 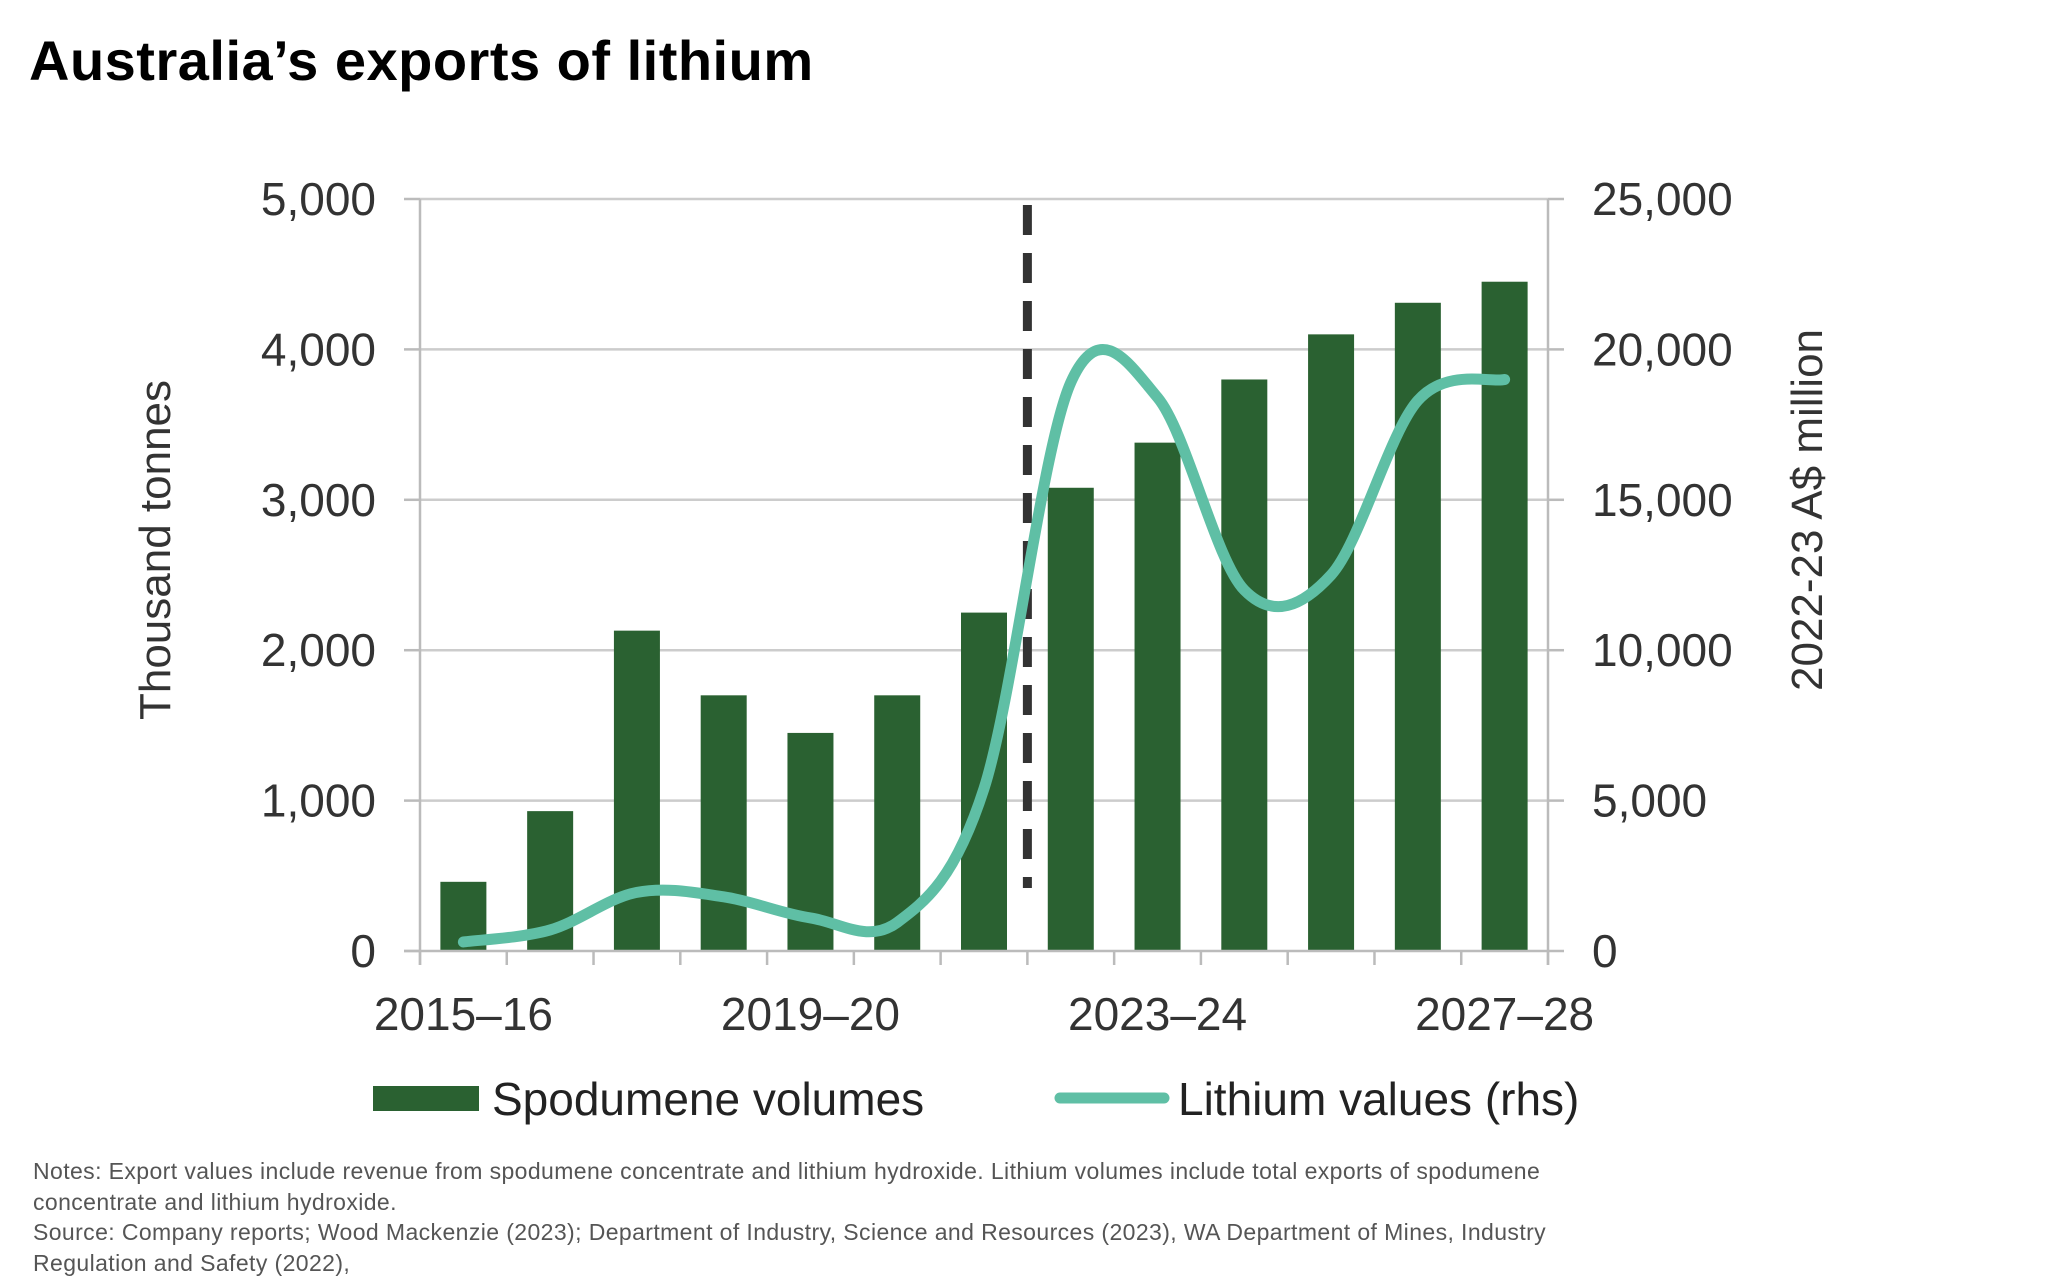 What do you see at coordinates (318, 500) in the screenshot?
I see `y-tick-label-left: 3,000` at bounding box center [318, 500].